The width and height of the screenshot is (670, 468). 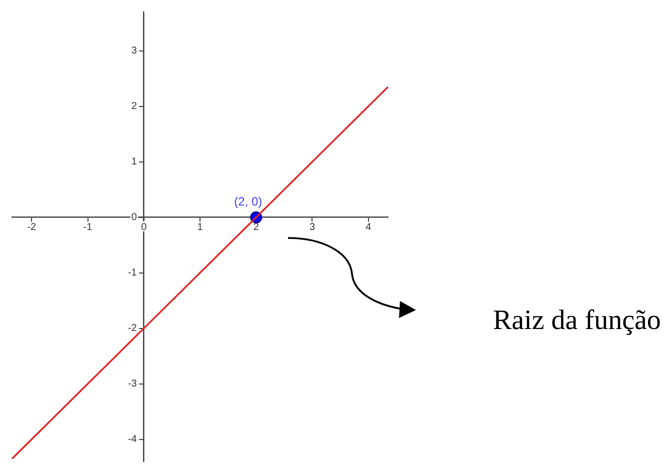 I want to click on x-tick-label: 2, so click(x=256, y=228).